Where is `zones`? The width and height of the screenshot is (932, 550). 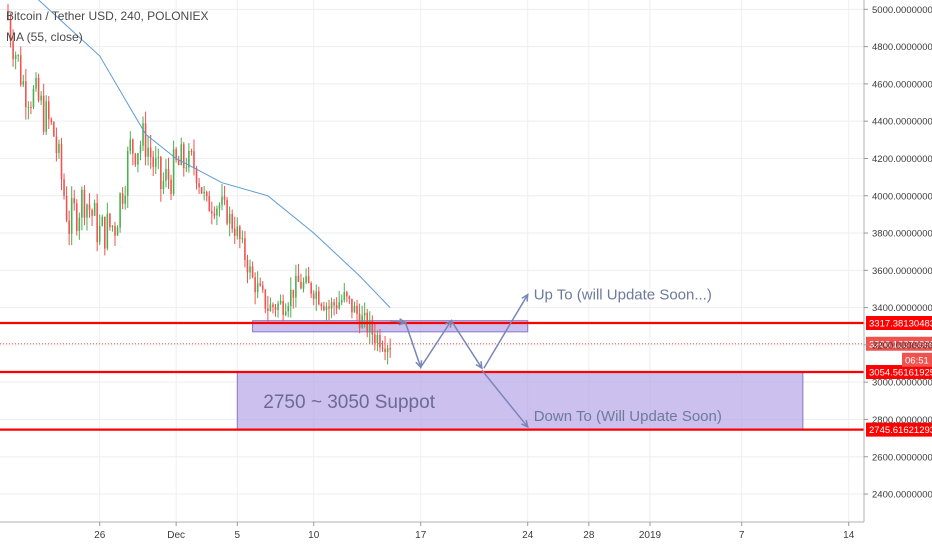 zones is located at coordinates (520, 375).